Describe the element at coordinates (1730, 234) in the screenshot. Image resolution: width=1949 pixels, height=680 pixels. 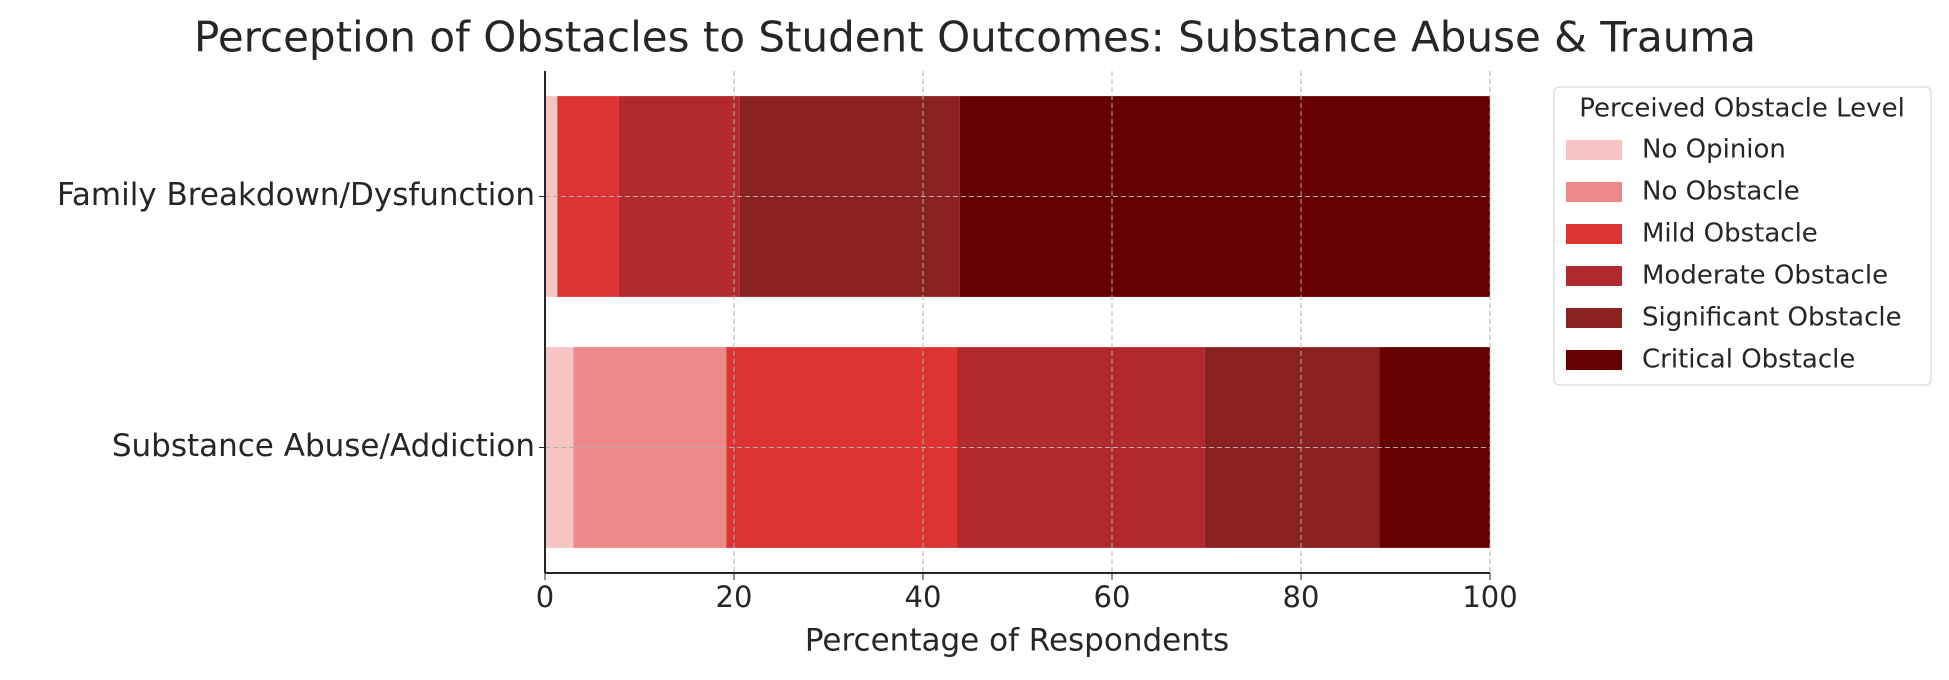
I see `legend-label: Mild Obstacle` at that location.